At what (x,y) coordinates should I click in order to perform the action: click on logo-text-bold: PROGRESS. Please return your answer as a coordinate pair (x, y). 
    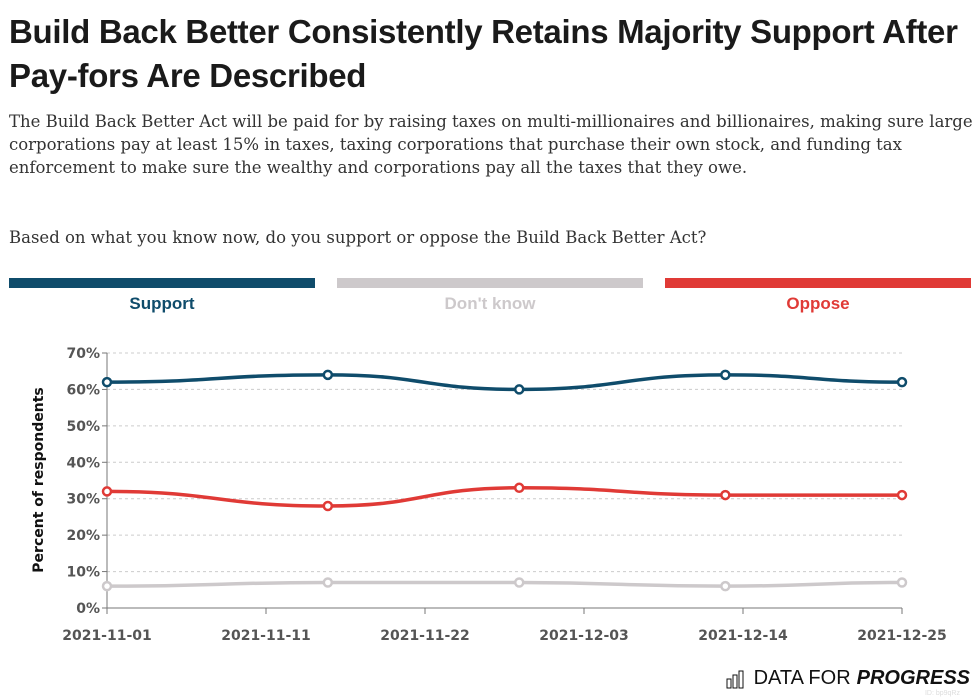
    Looking at the image, I should click on (913, 678).